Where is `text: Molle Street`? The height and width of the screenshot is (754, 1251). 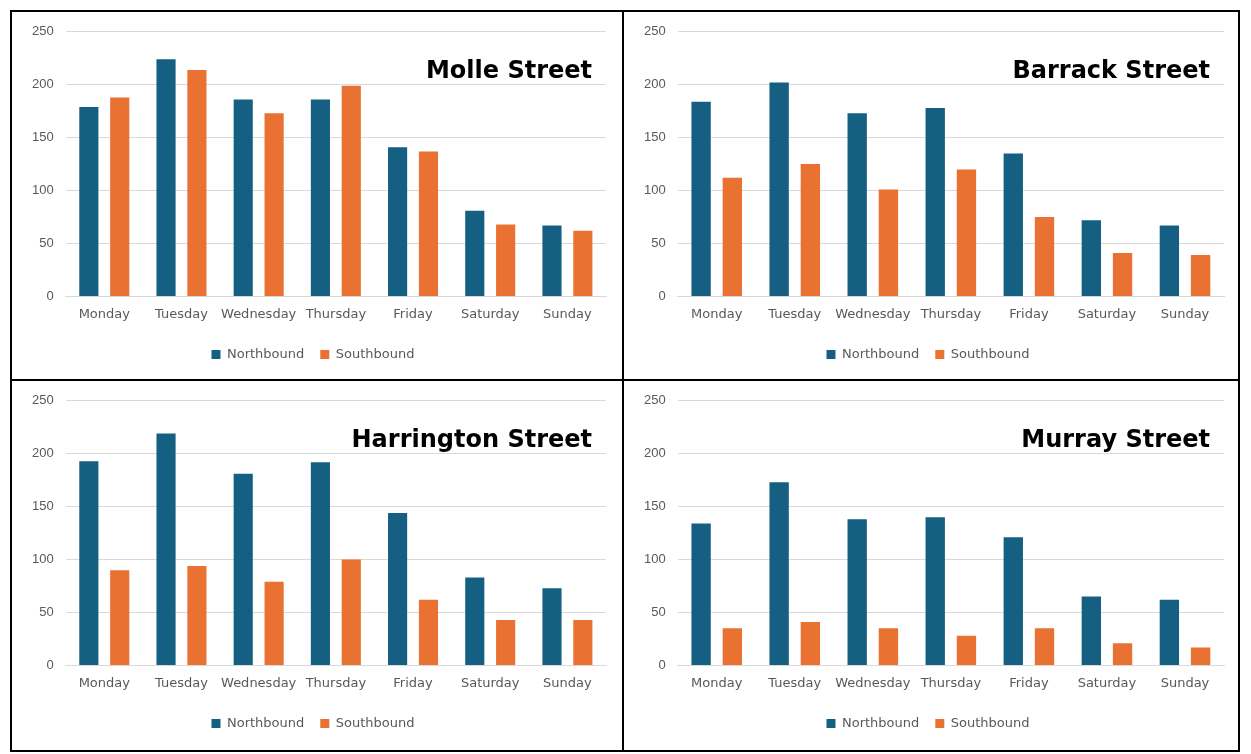 text: Molle Street is located at coordinates (508, 70).